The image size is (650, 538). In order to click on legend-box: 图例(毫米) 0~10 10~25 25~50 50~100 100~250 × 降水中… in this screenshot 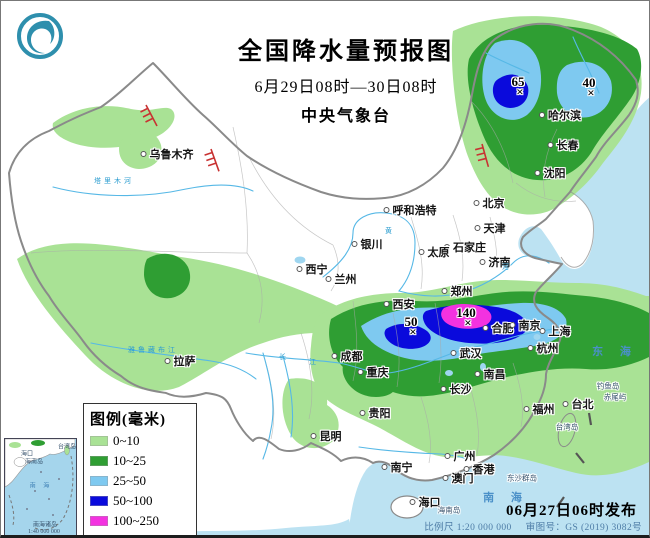, I will do `click(140, 469)`.